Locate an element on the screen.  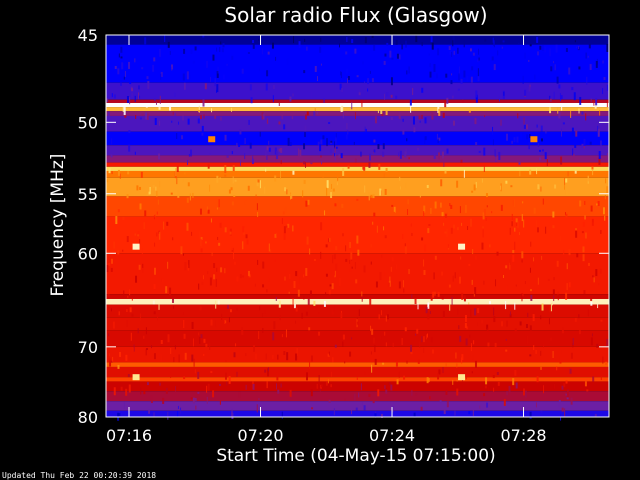
y-tick-label: 50 is located at coordinates (88, 122).